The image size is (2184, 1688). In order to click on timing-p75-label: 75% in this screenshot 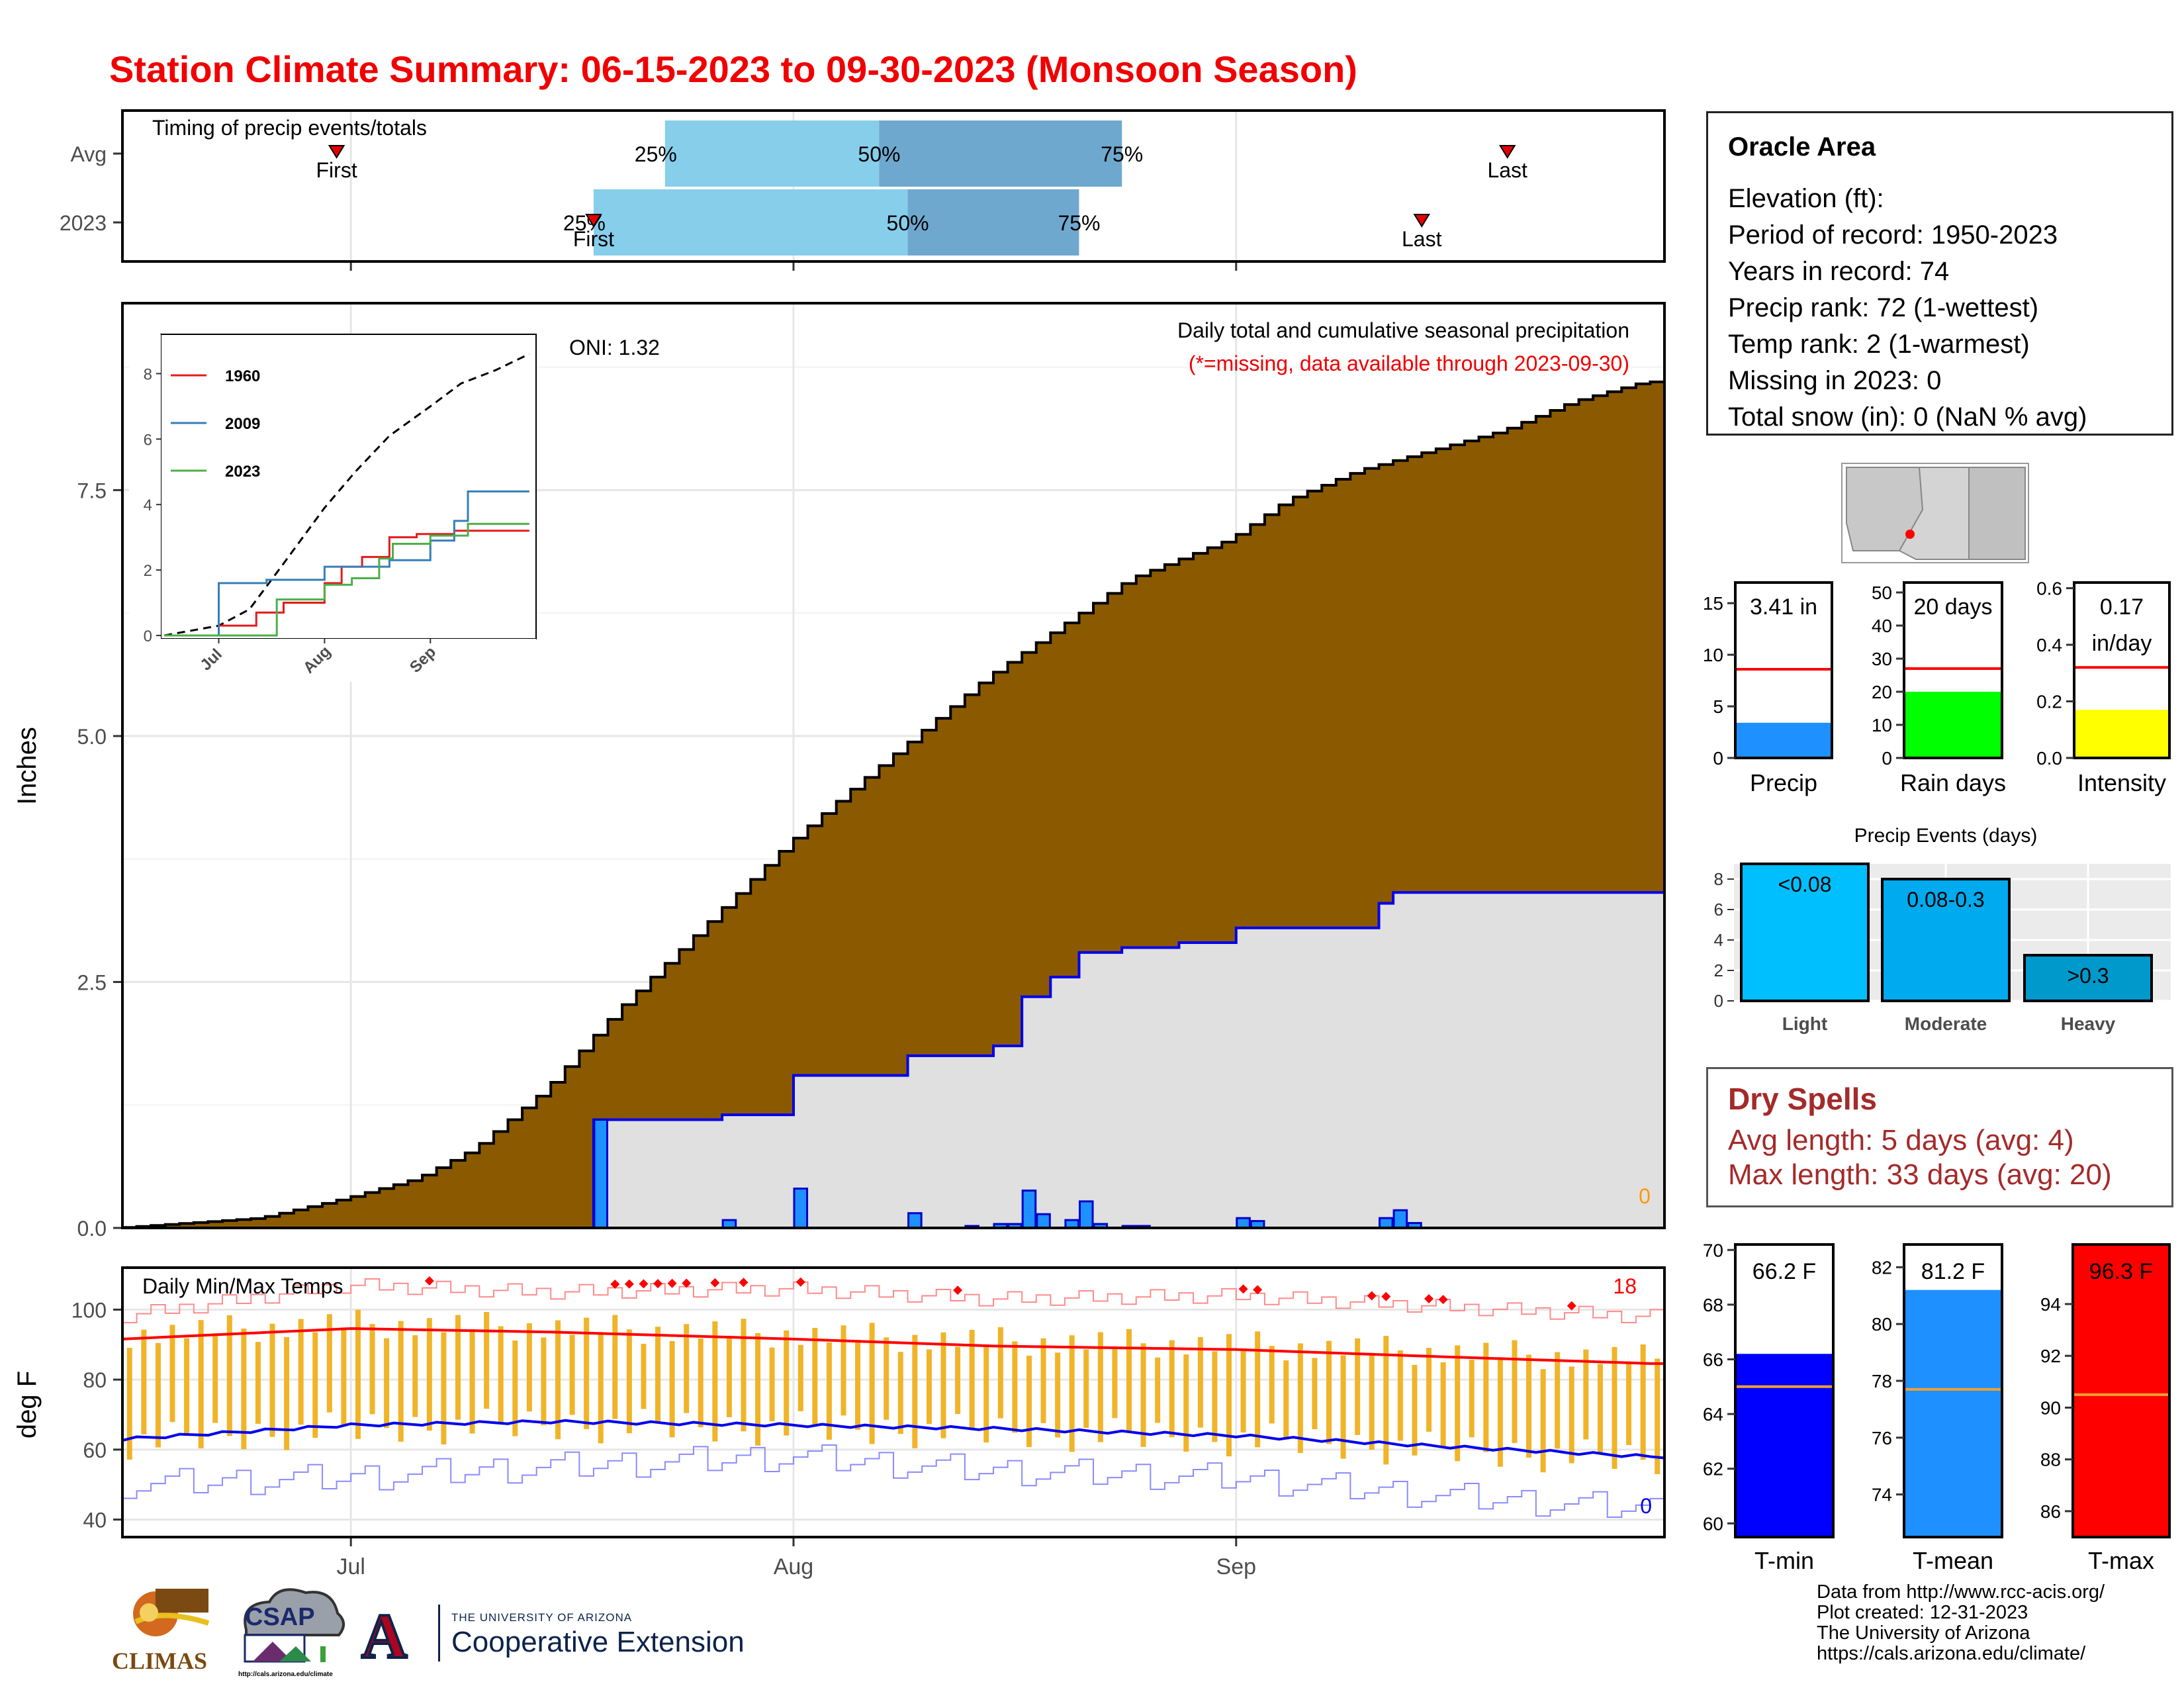, I will do `click(1079, 223)`.